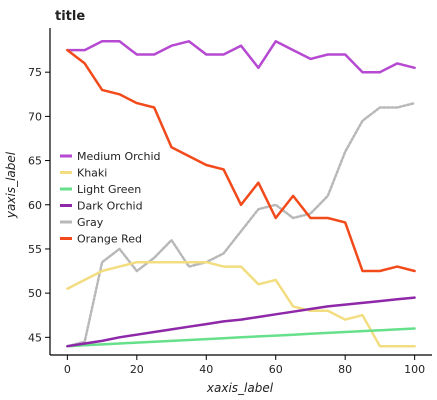 This screenshot has width=437, height=400. I want to click on legend-label: Dark Orchid, so click(110, 206).